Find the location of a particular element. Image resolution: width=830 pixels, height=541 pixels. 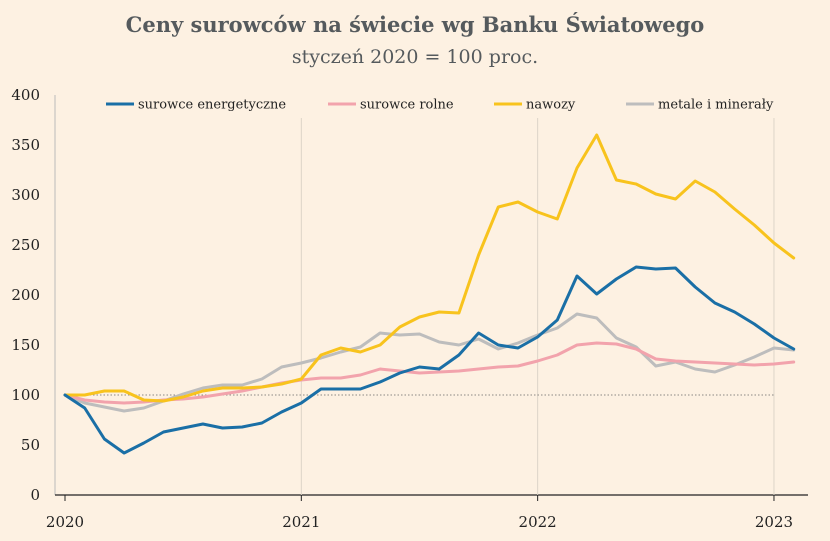

y-tick-label: 150 is located at coordinates (25, 345).